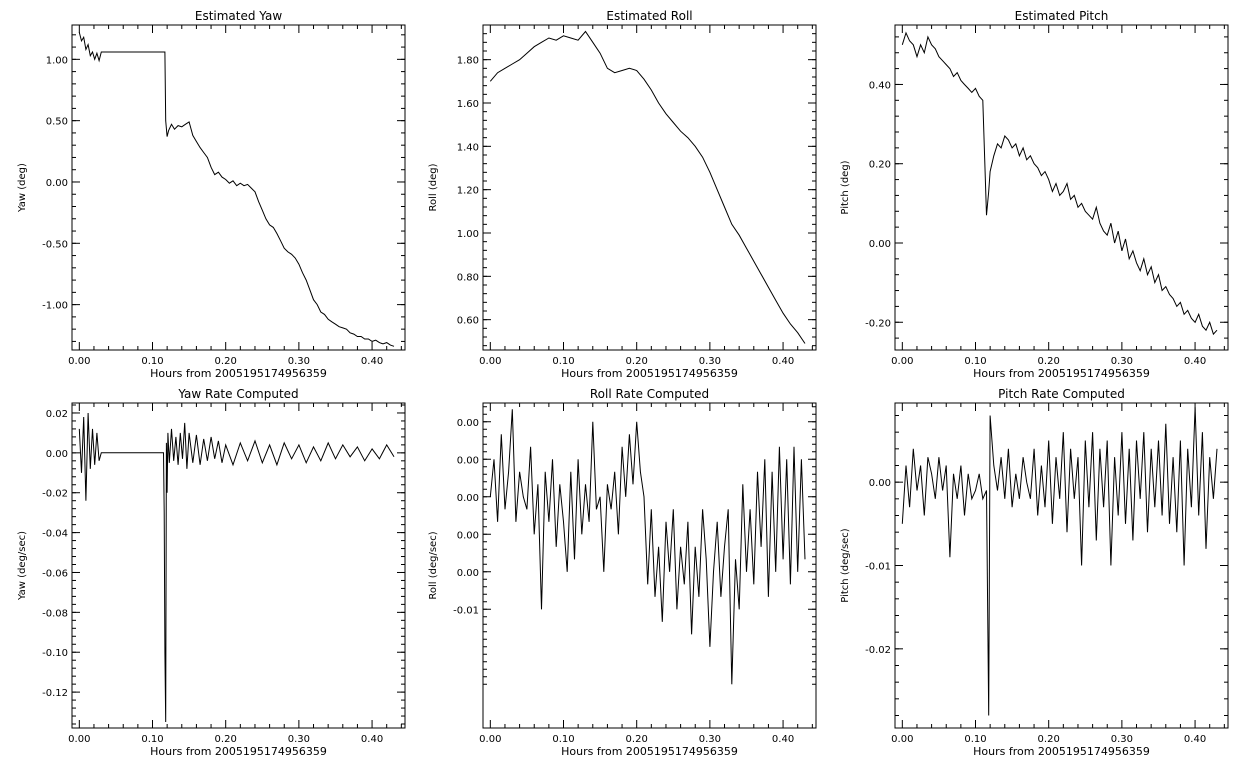 Image resolution: width=1250 pixels, height=775 pixels. Describe the element at coordinates (468, 191) in the screenshot. I see `y-tick-label: 1.20` at that location.